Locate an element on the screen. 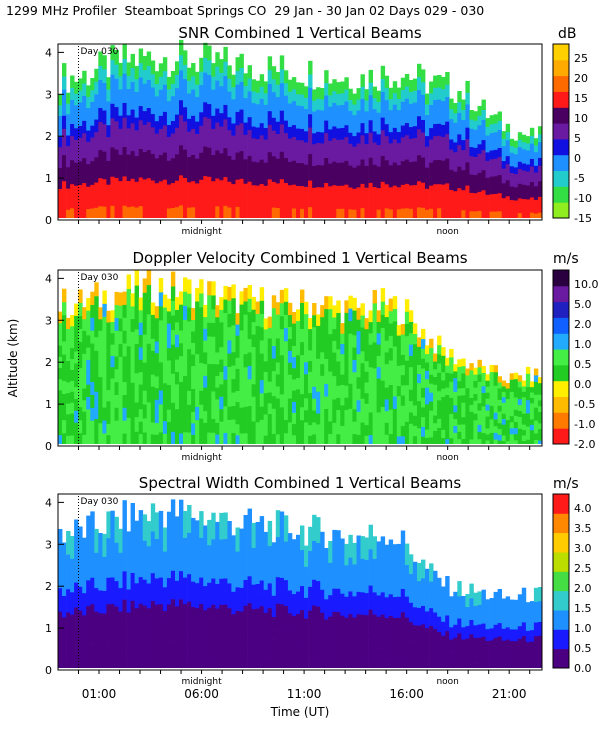  colorbar is located at coordinates (561, 357).